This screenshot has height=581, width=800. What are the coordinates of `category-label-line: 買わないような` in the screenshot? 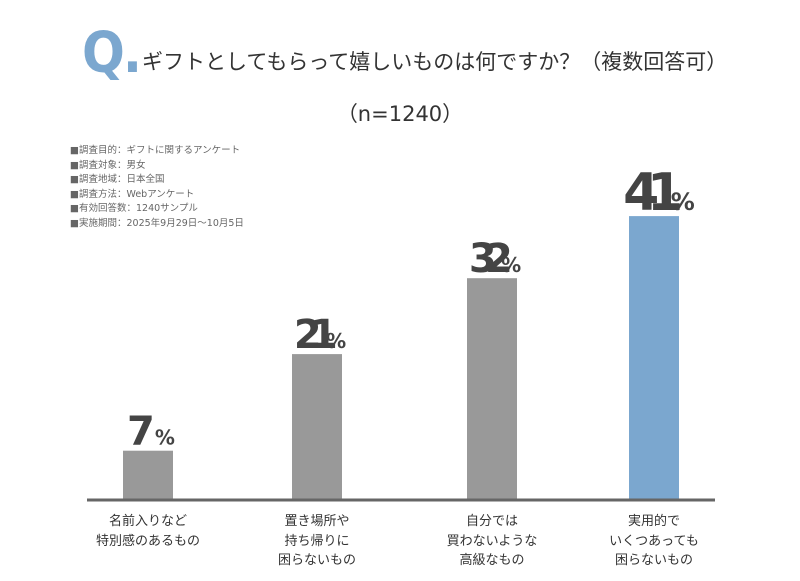 It's located at (492, 541).